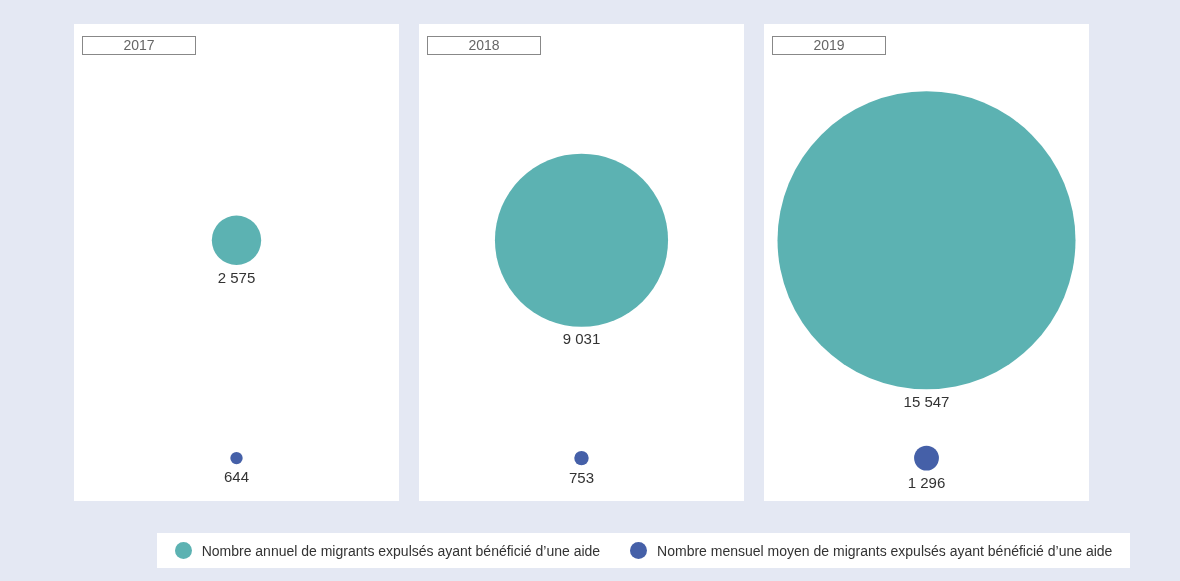  What do you see at coordinates (236, 476) in the screenshot?
I see `data-label: 644` at bounding box center [236, 476].